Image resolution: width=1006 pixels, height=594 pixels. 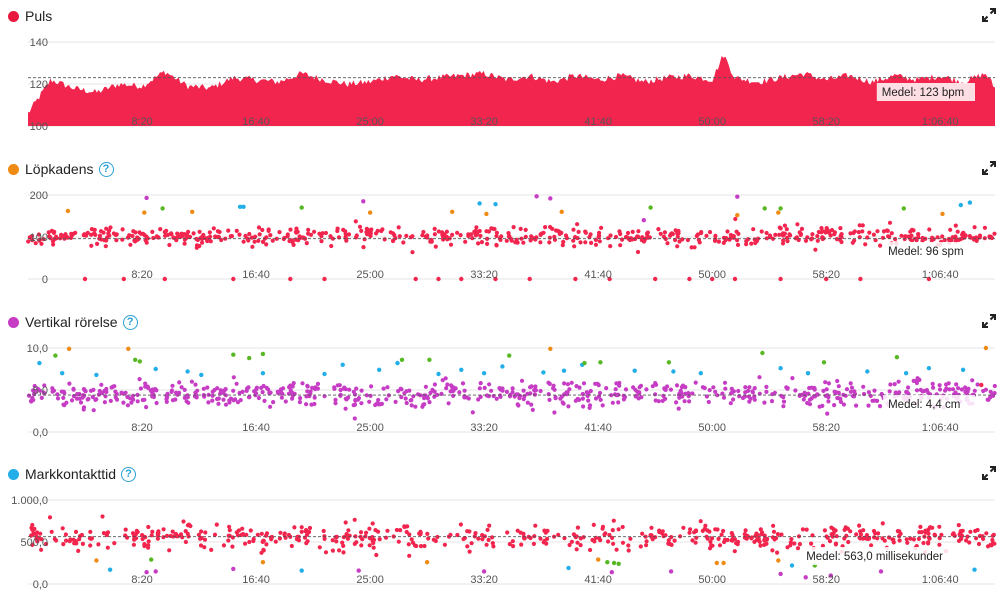 I want to click on x-tick-label: 25:00, so click(x=370, y=580).